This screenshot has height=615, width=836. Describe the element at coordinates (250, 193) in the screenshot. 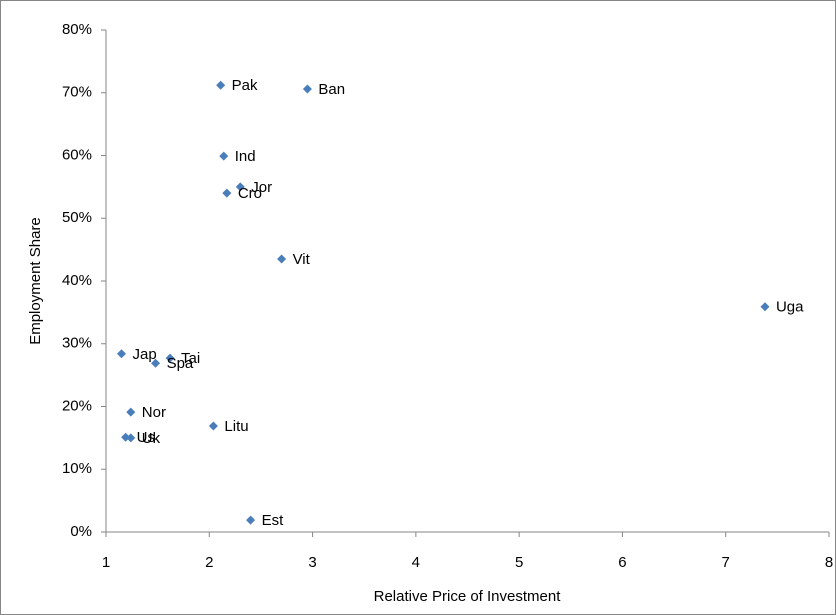

I see `point-label: Cro` at that location.